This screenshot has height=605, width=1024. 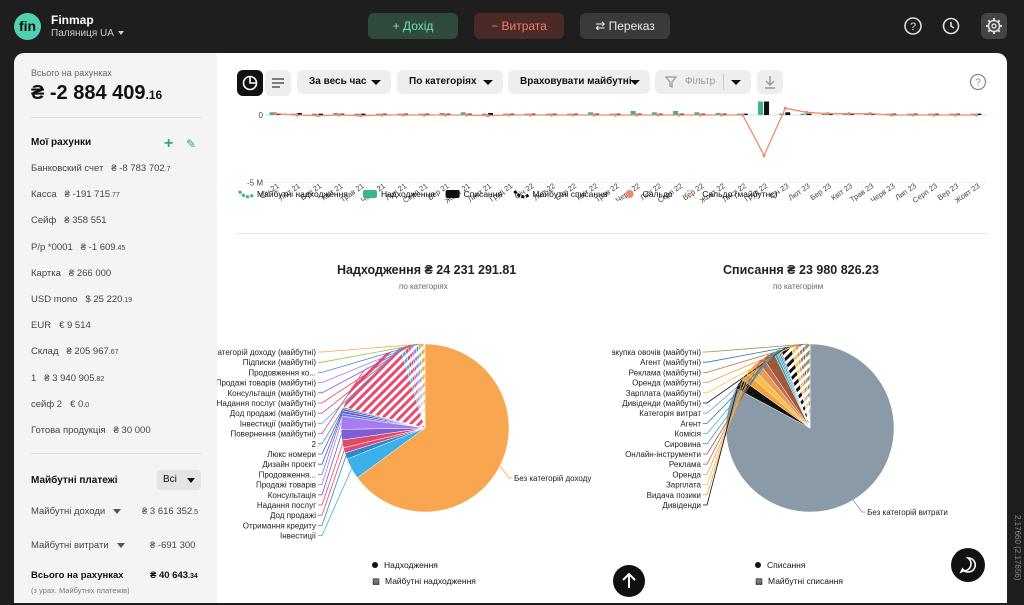 What do you see at coordinates (798, 286) in the screenshot?
I see `expense-pie-subtitle: по категоріям` at bounding box center [798, 286].